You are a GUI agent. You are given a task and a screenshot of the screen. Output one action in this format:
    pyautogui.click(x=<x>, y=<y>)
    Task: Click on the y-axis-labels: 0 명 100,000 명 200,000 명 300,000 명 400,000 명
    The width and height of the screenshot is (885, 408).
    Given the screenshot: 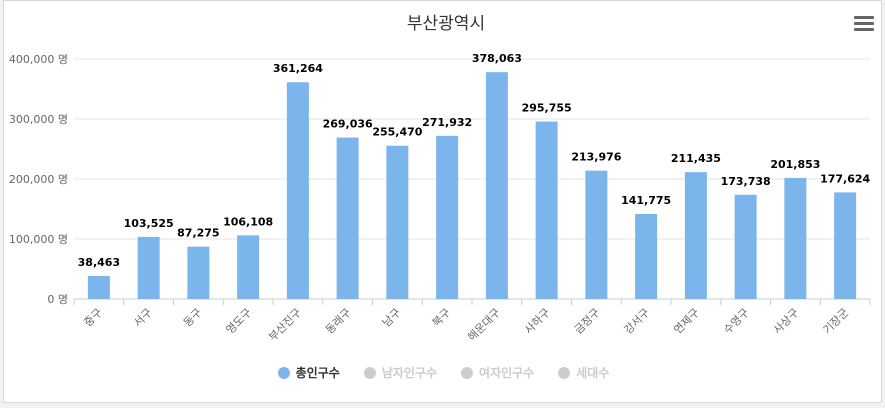 What is the action you would take?
    pyautogui.click(x=38, y=179)
    